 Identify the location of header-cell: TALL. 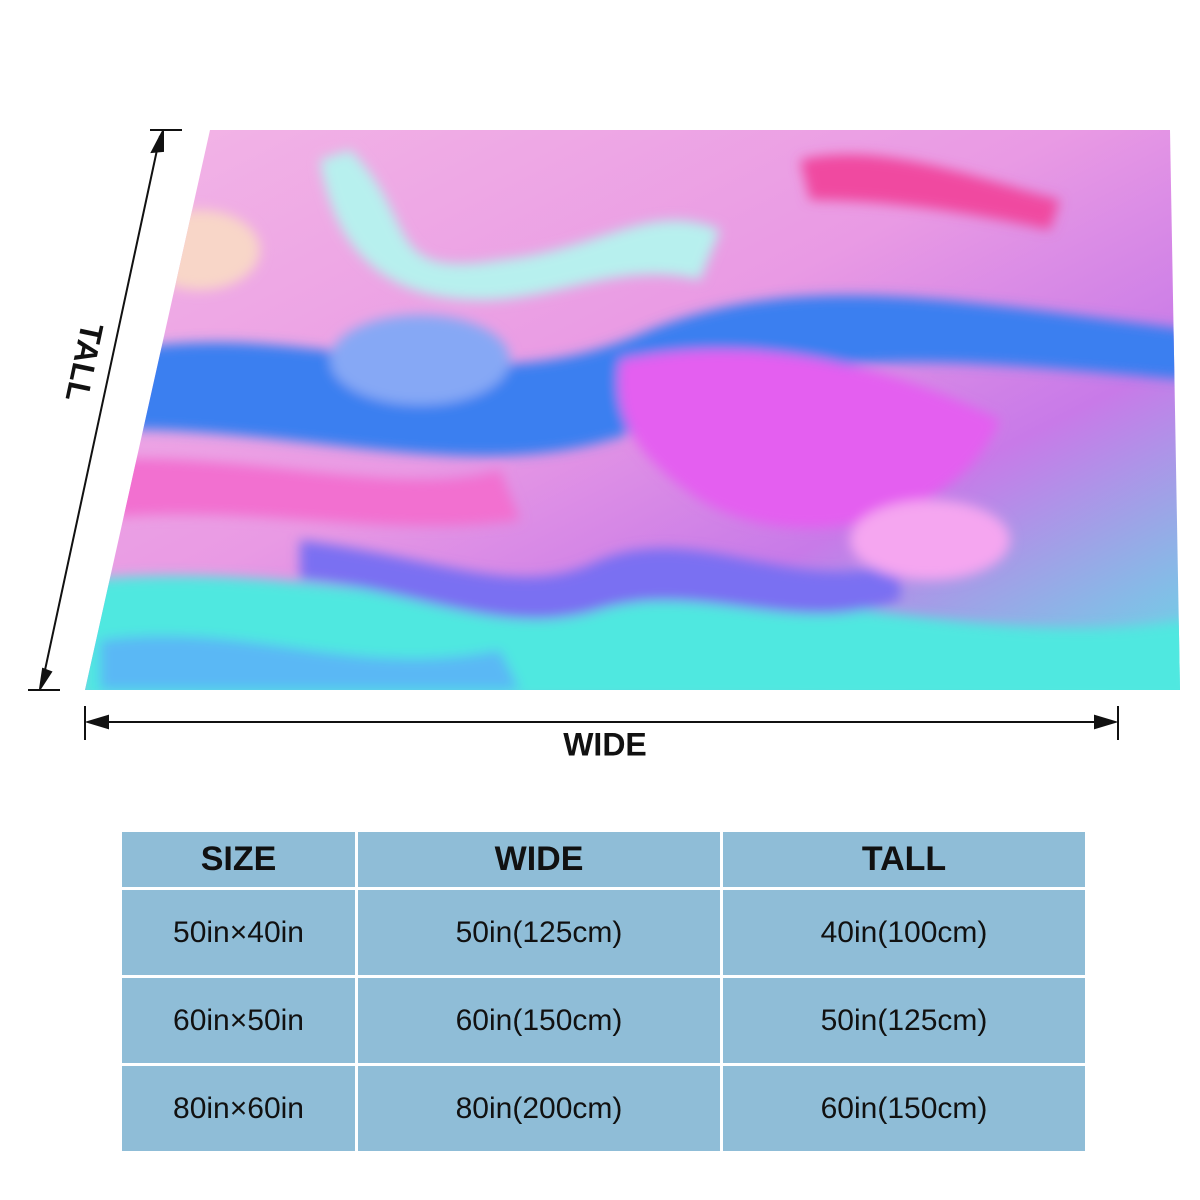
(904, 859).